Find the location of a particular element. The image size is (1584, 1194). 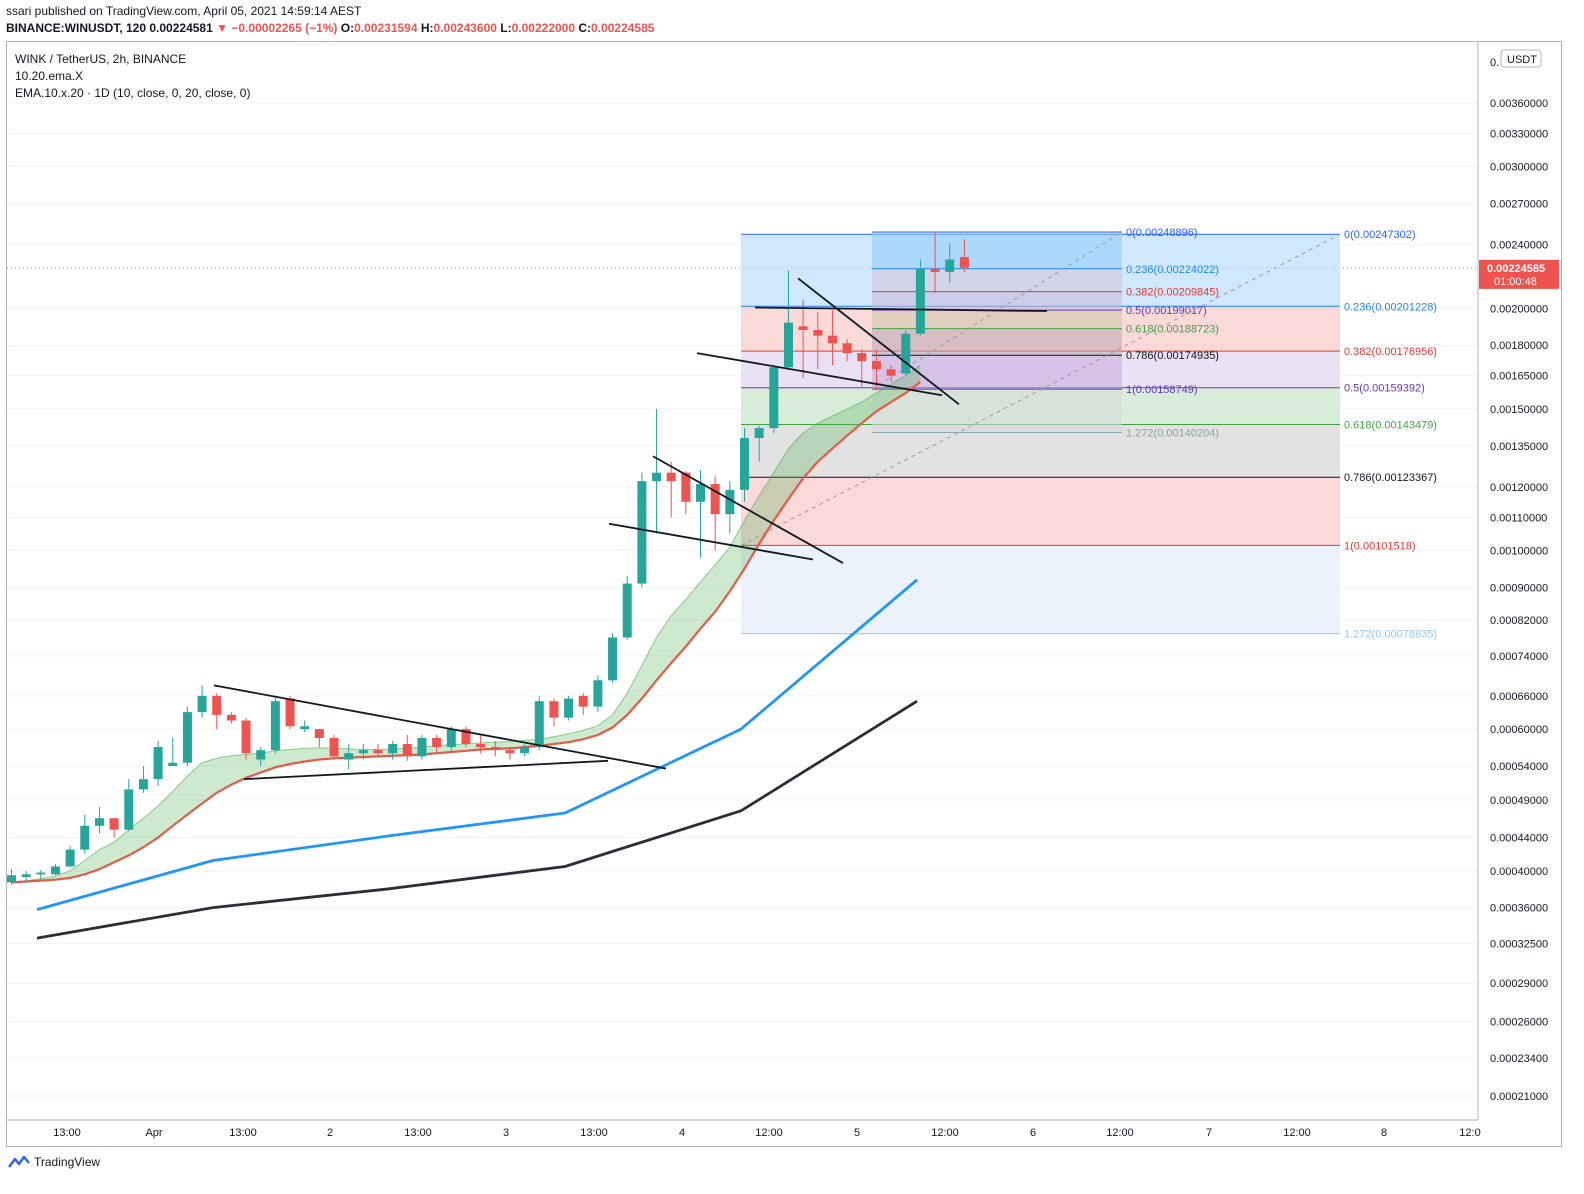

price-tick-label: 0.00110000 is located at coordinates (1518, 518).